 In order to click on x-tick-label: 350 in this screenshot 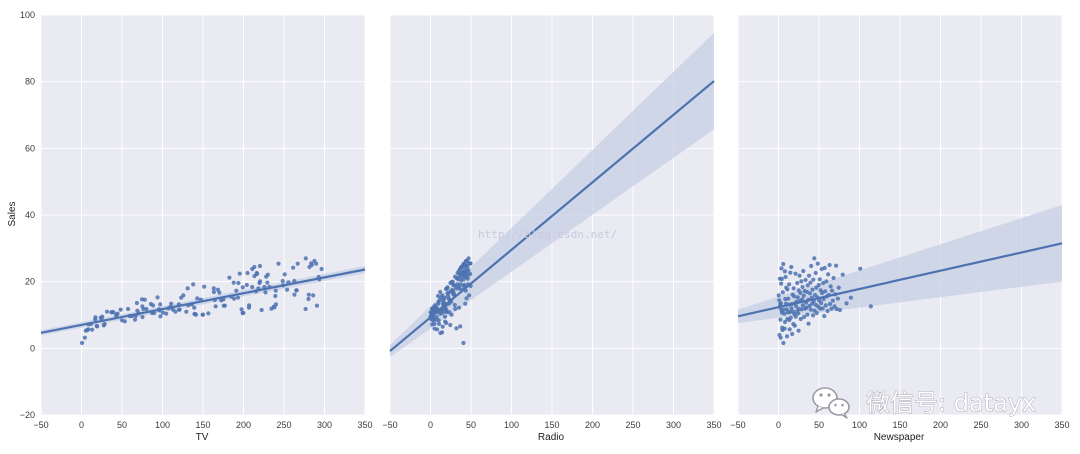, I will do `click(713, 425)`.